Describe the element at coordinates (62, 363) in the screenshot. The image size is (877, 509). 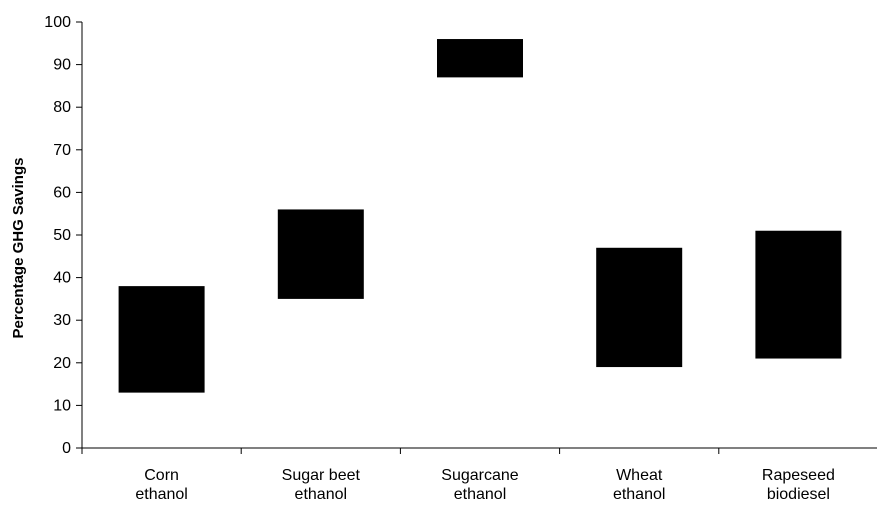
I see `y-tick-label: 20` at that location.